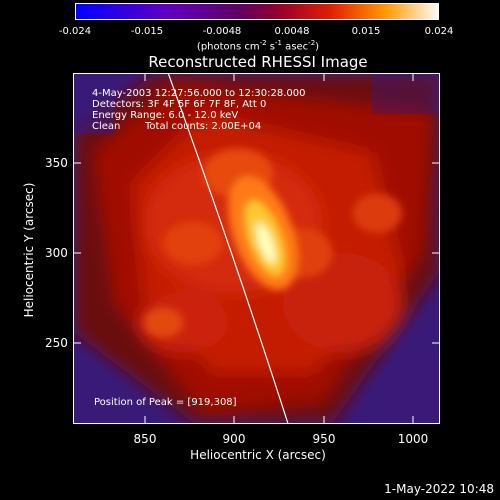  Describe the element at coordinates (199, 93) in the screenshot. I see `time-range-text: 4-May-2003 12:27:56.000 to 12:30:28.000` at that location.